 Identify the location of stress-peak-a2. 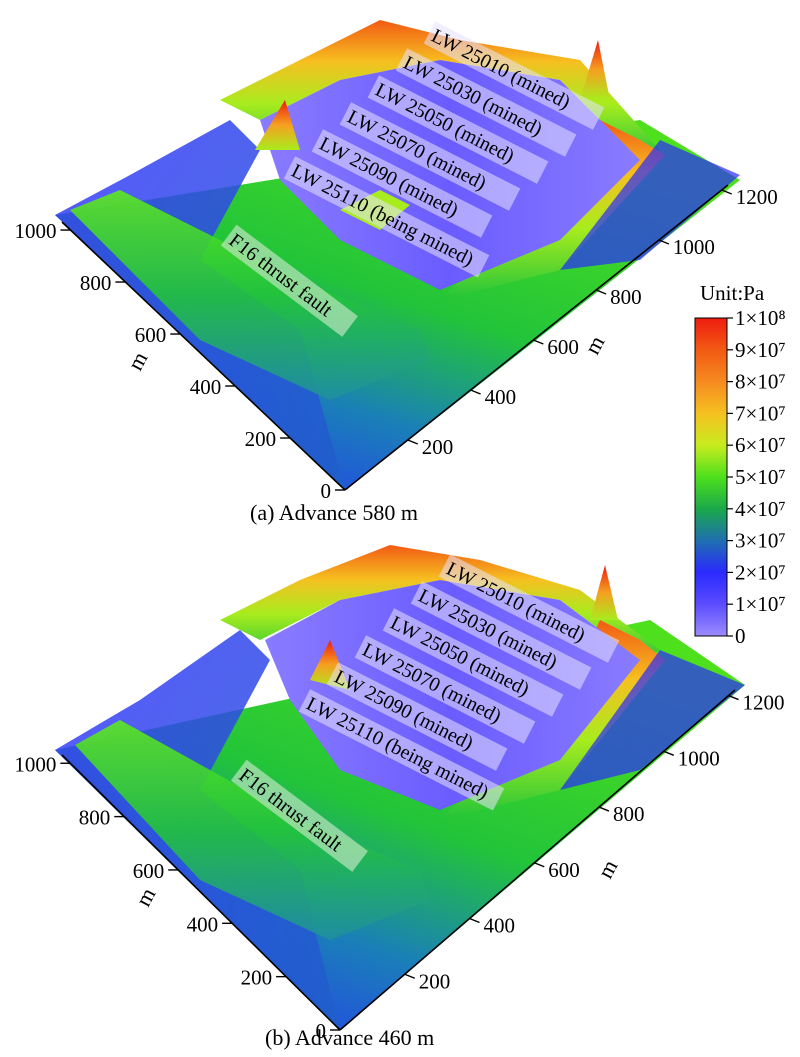
(277, 125).